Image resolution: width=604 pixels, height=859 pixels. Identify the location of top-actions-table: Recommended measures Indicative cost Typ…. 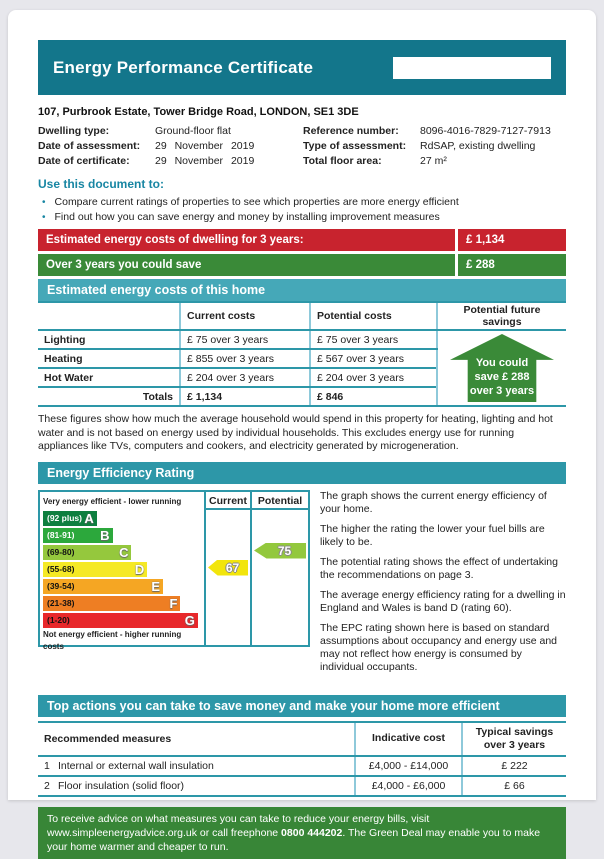
(302, 758).